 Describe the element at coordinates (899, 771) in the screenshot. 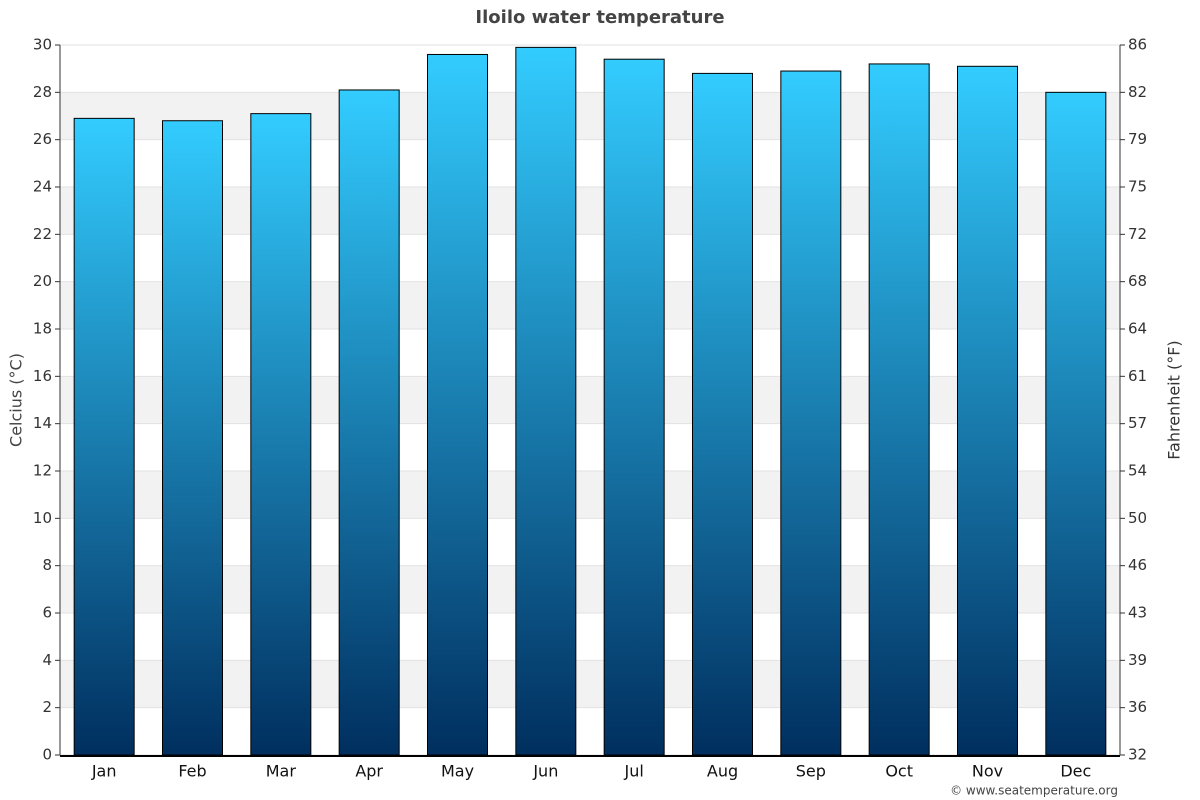

I see `x-tick-label: Oct` at that location.